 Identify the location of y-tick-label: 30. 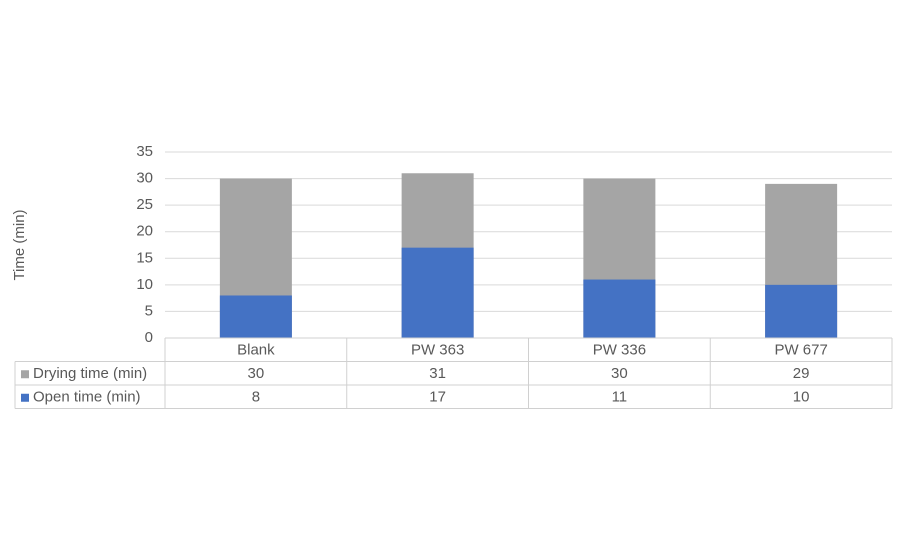
(144, 178).